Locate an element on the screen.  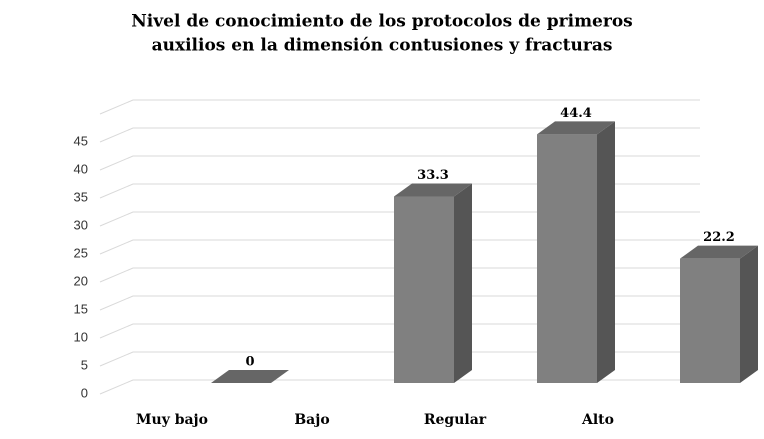
x-tick-label: Alto is located at coordinates (597, 420).